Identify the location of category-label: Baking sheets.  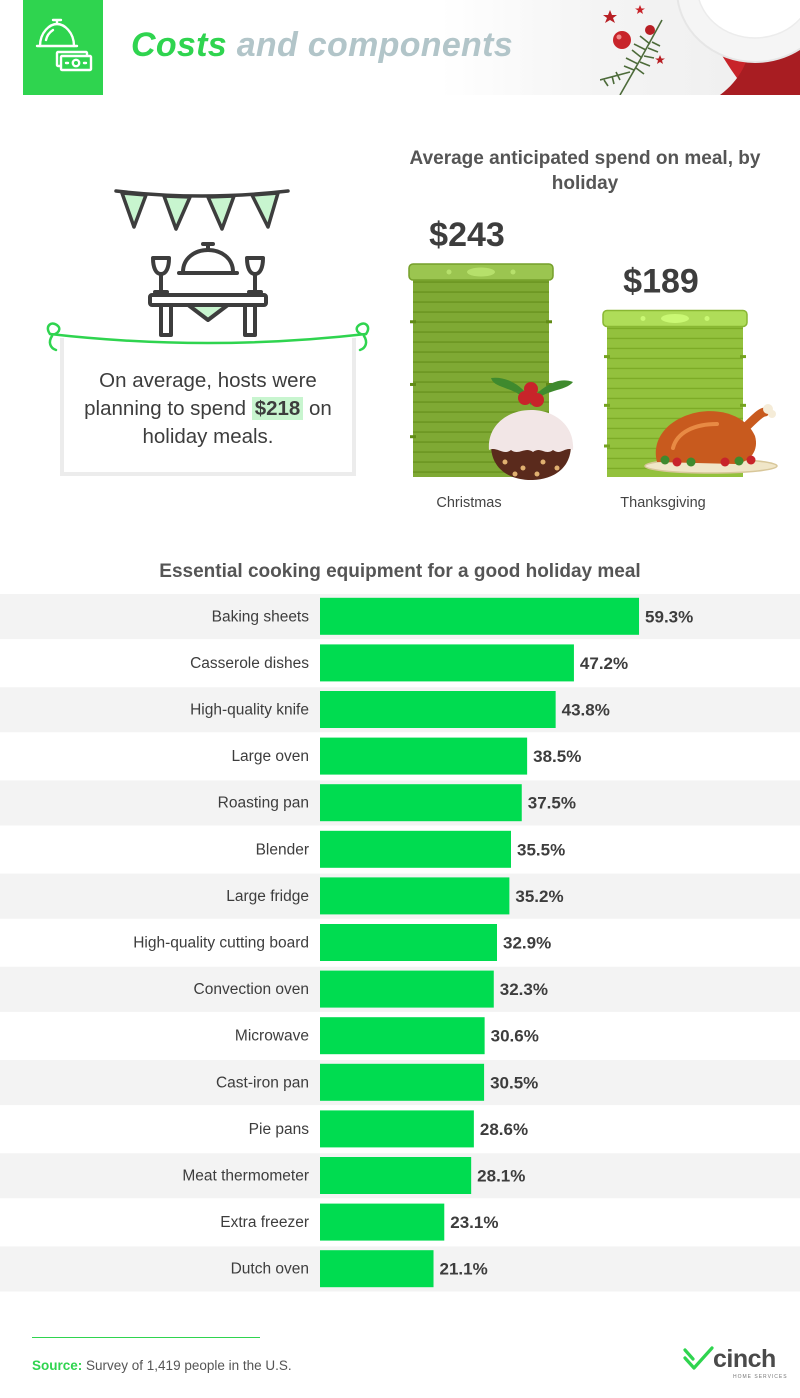
(261, 616).